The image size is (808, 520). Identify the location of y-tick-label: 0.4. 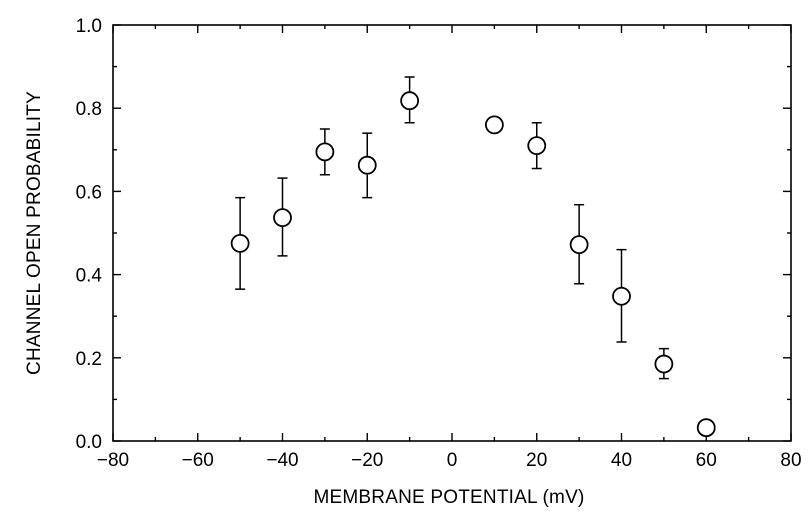
(89, 276).